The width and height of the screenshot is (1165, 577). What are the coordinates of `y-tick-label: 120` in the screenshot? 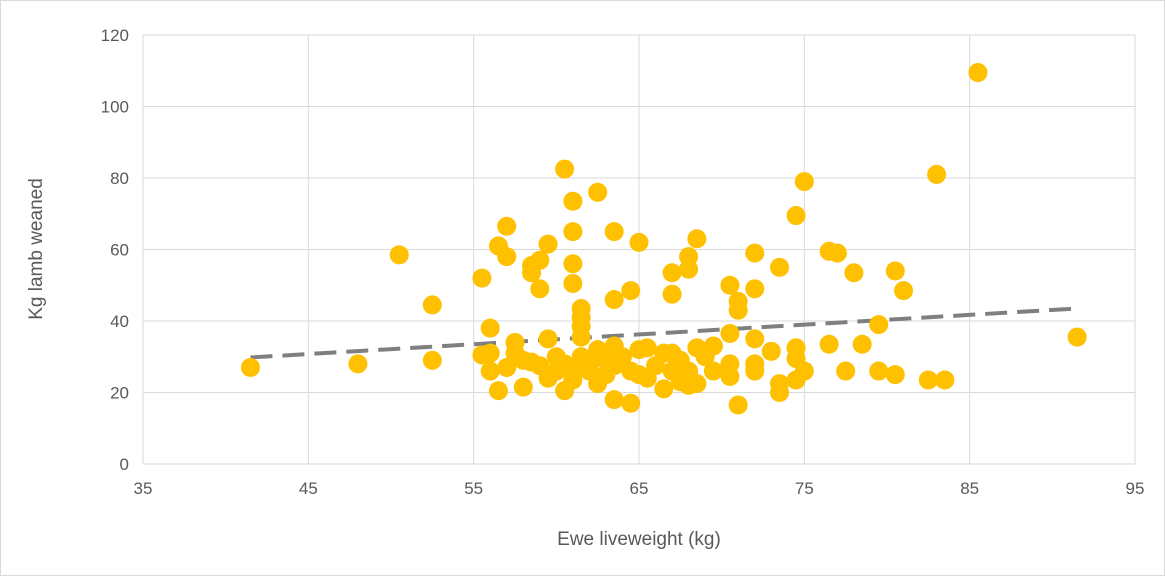 It's located at (115, 35).